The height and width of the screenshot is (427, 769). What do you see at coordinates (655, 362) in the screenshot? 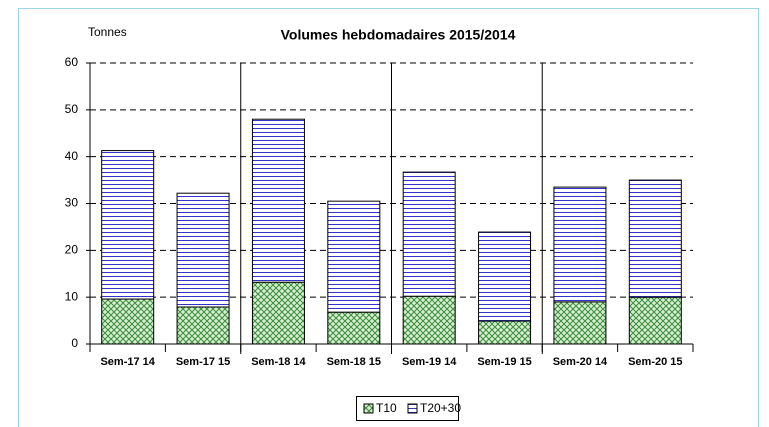
I see `x-tick-label: Sem-20 15` at bounding box center [655, 362].